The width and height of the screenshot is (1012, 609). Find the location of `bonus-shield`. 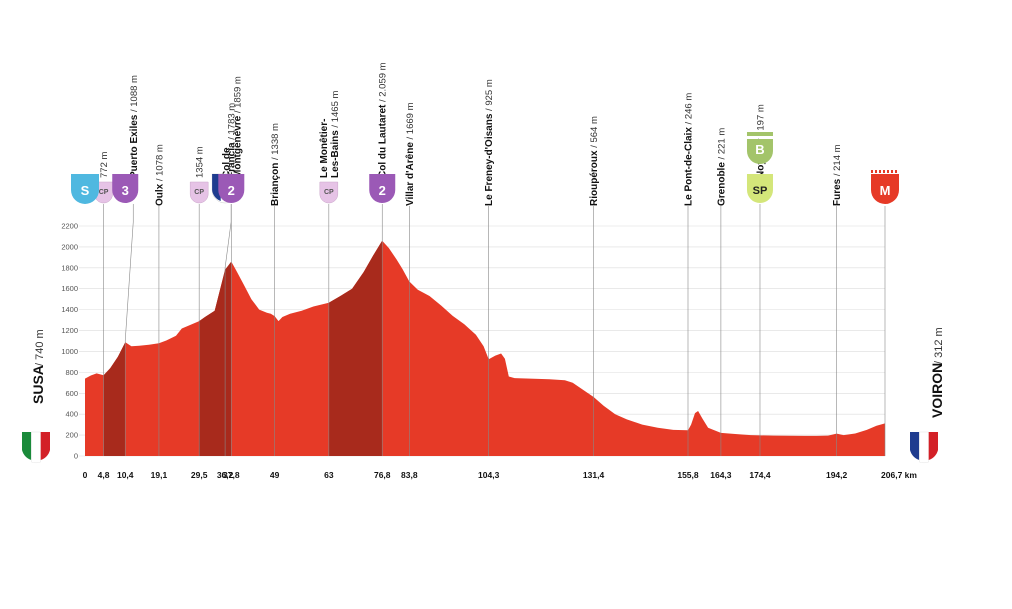

bonus-shield is located at coordinates (759, 151).